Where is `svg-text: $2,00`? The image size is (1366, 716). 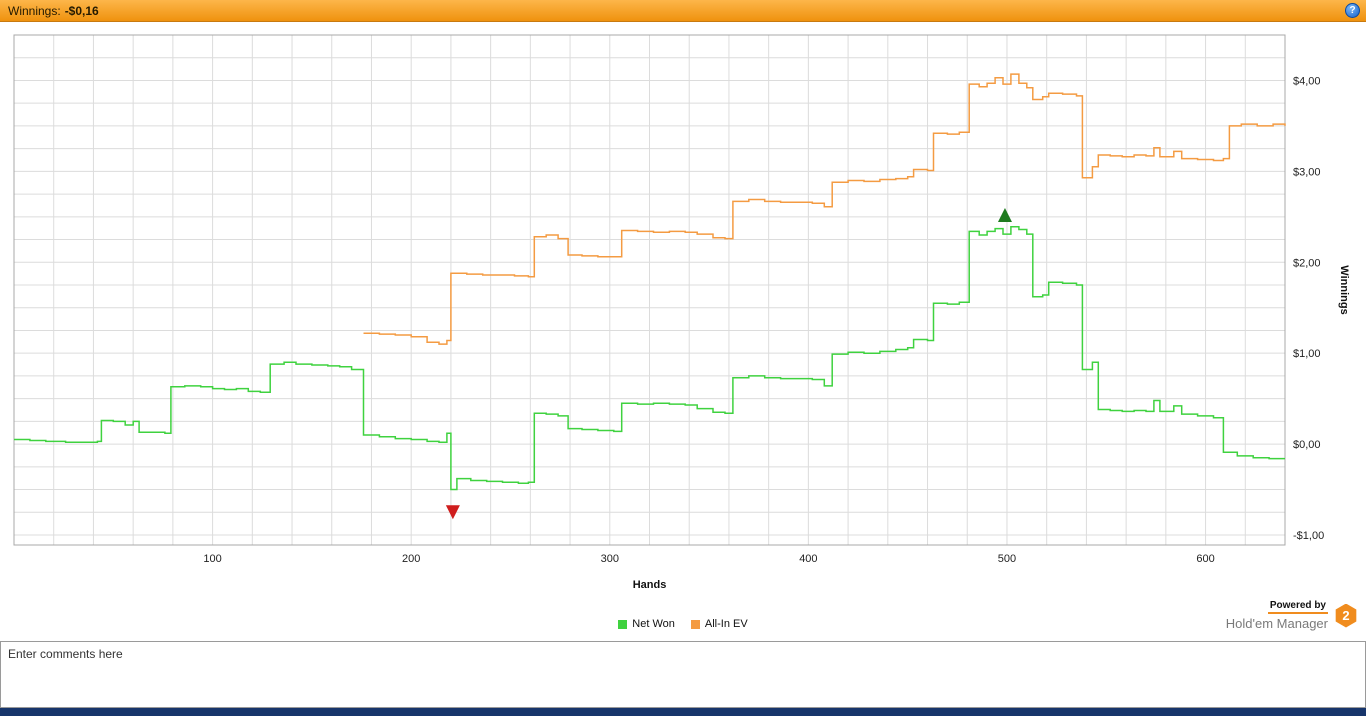
svg-text: $2,00 is located at coordinates (1307, 263).